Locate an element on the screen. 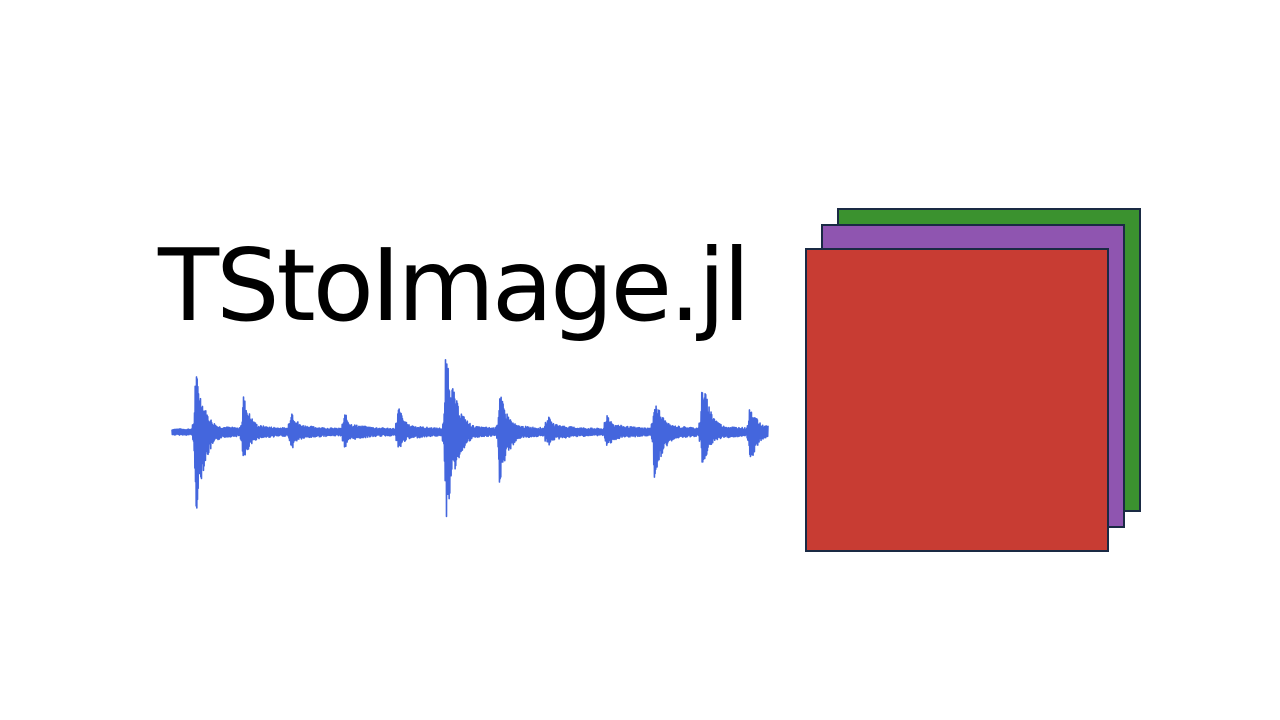 Image resolution: width=1280 pixels, height=720 pixels. front-layer is located at coordinates (957, 400).